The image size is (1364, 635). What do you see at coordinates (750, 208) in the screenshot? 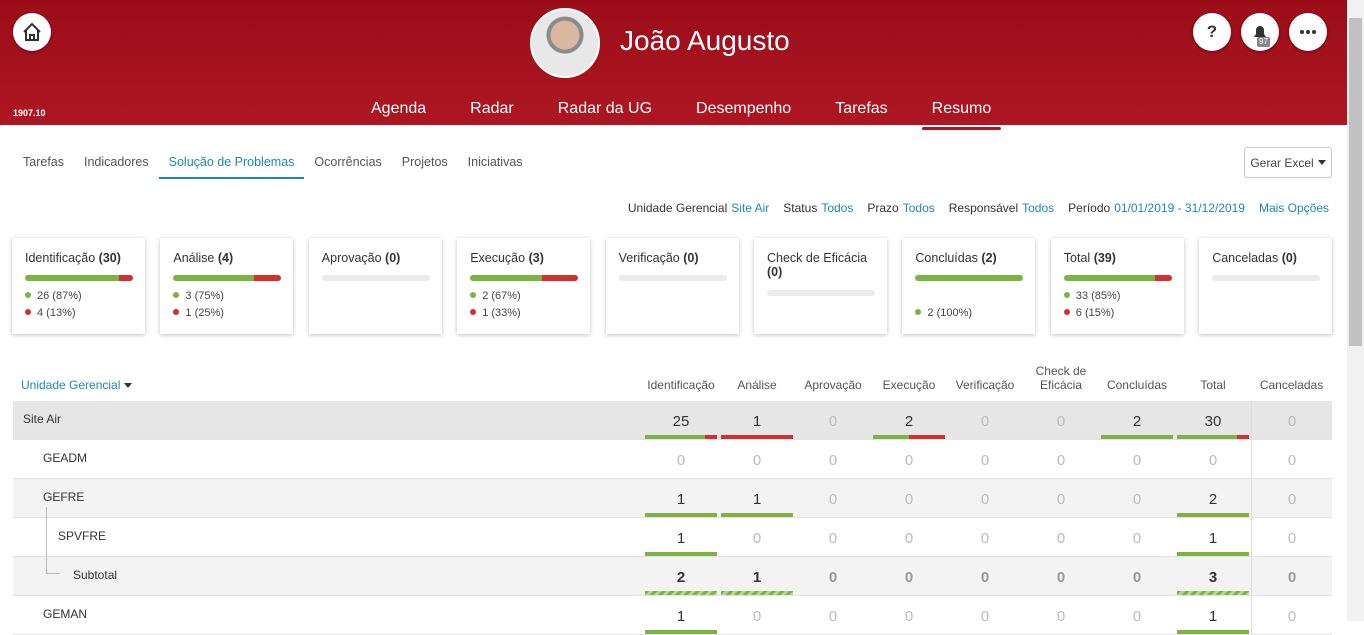
I see `filter-value: Site Air` at bounding box center [750, 208].